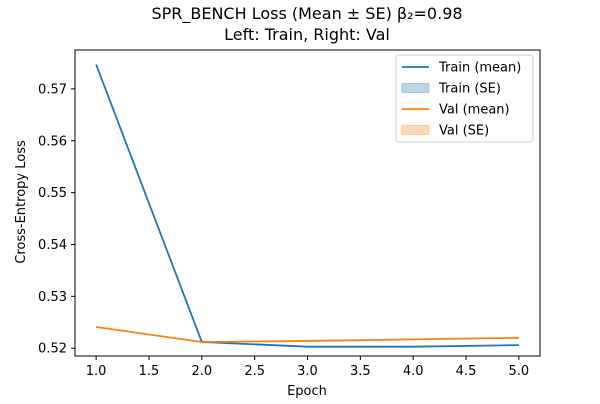 The height and width of the screenshot is (404, 600). Describe the element at coordinates (307, 371) in the screenshot. I see `x-tick-label: 3.0` at that location.